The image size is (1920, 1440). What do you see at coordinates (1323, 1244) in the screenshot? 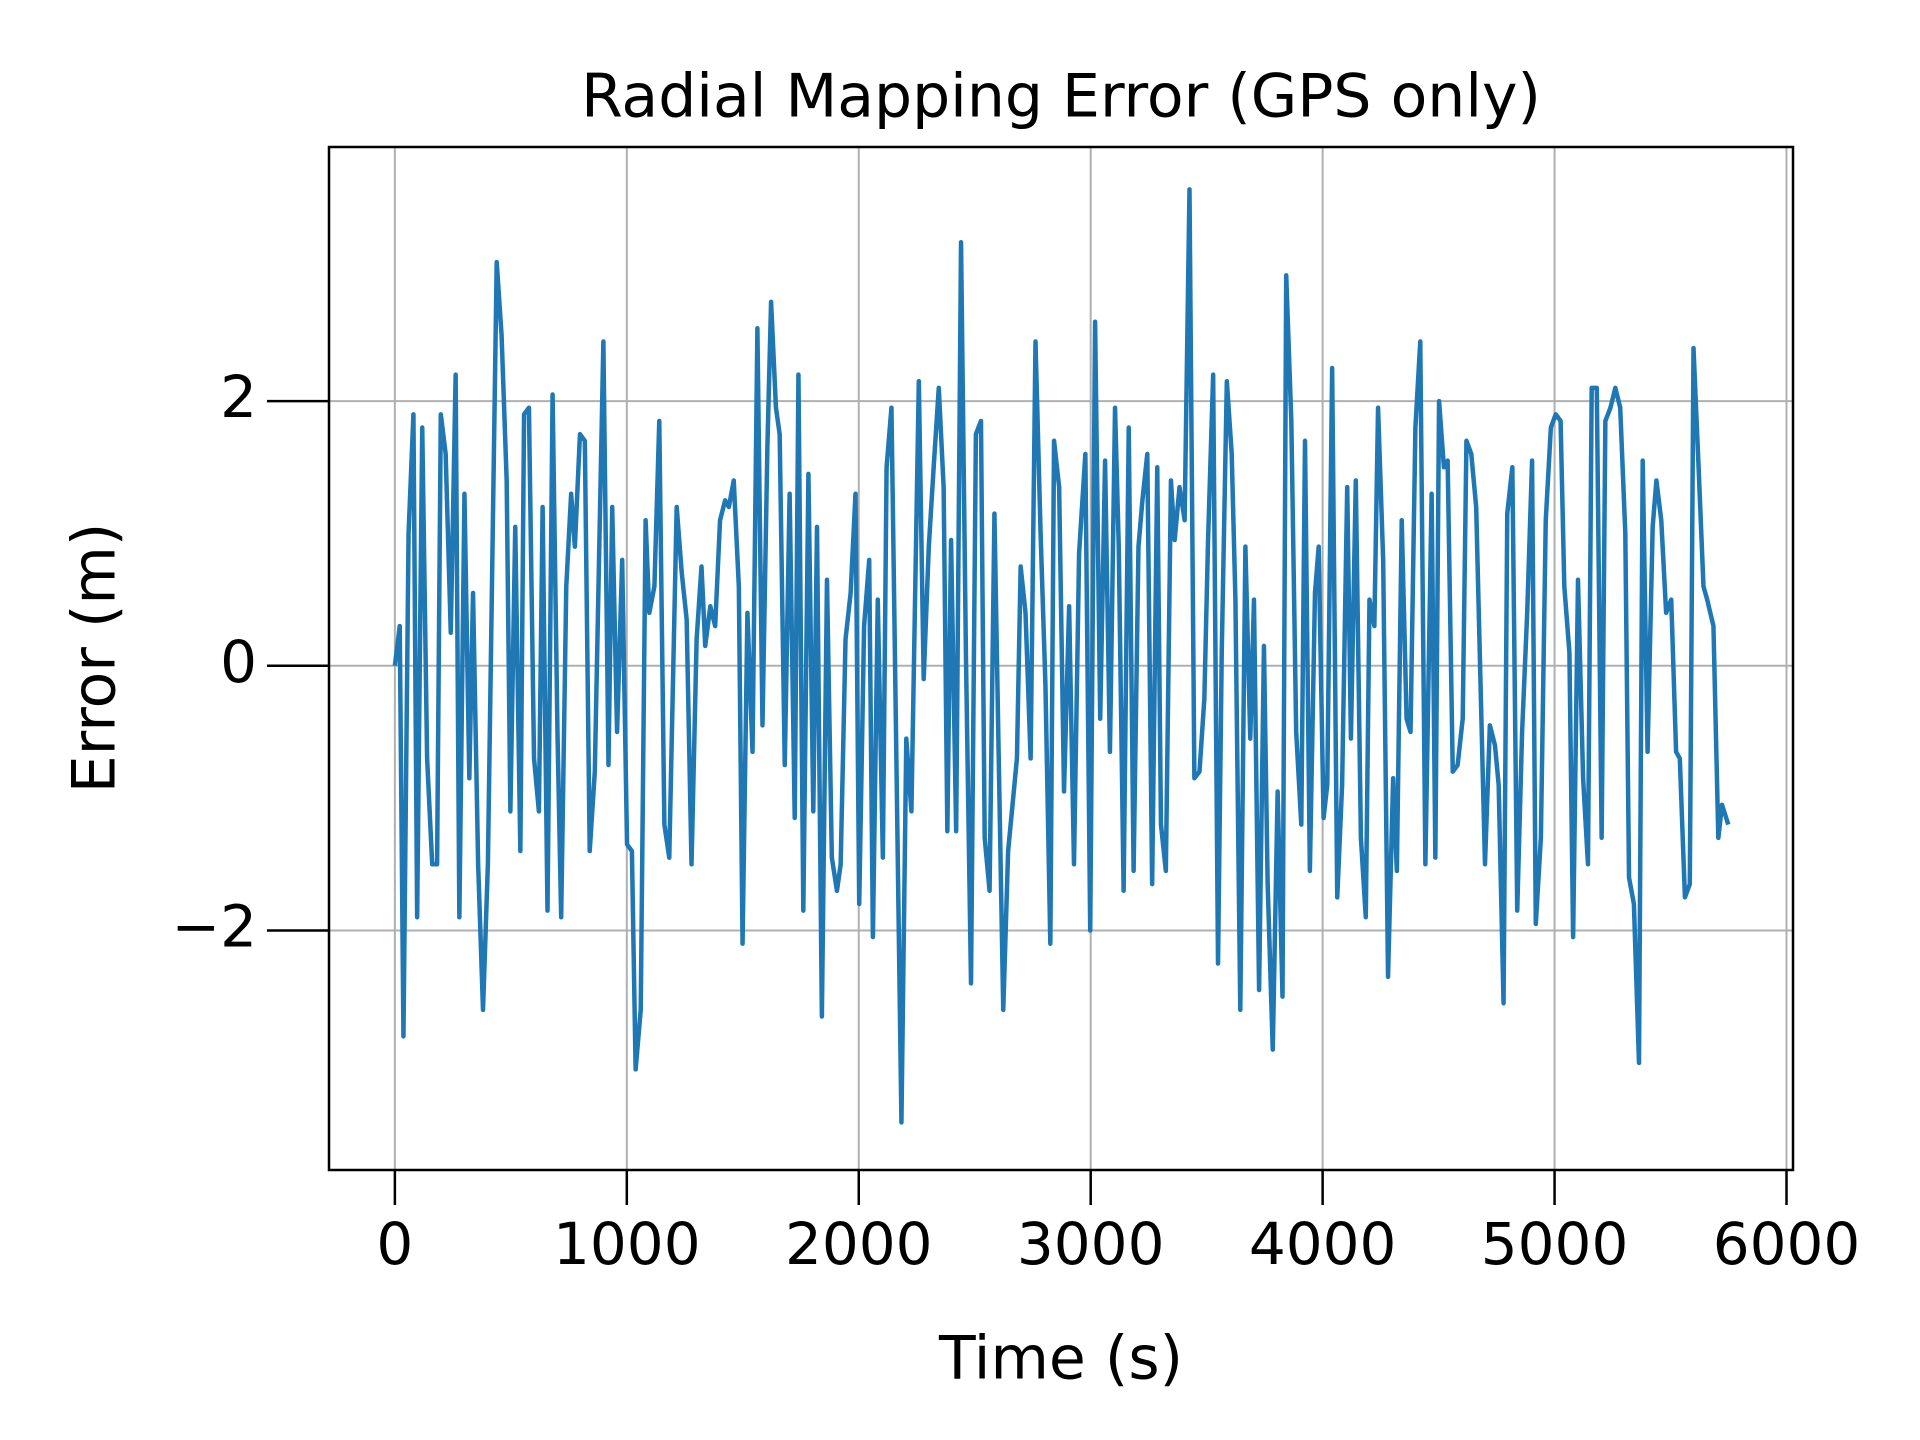
I see `x-tick-label: 4000` at bounding box center [1323, 1244].